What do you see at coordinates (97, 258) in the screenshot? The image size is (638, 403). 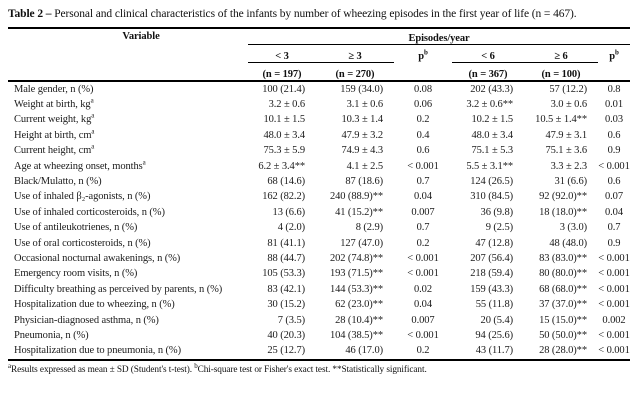 I see `row-label: Occasional nocturnal awakenings, n (%)` at bounding box center [97, 258].